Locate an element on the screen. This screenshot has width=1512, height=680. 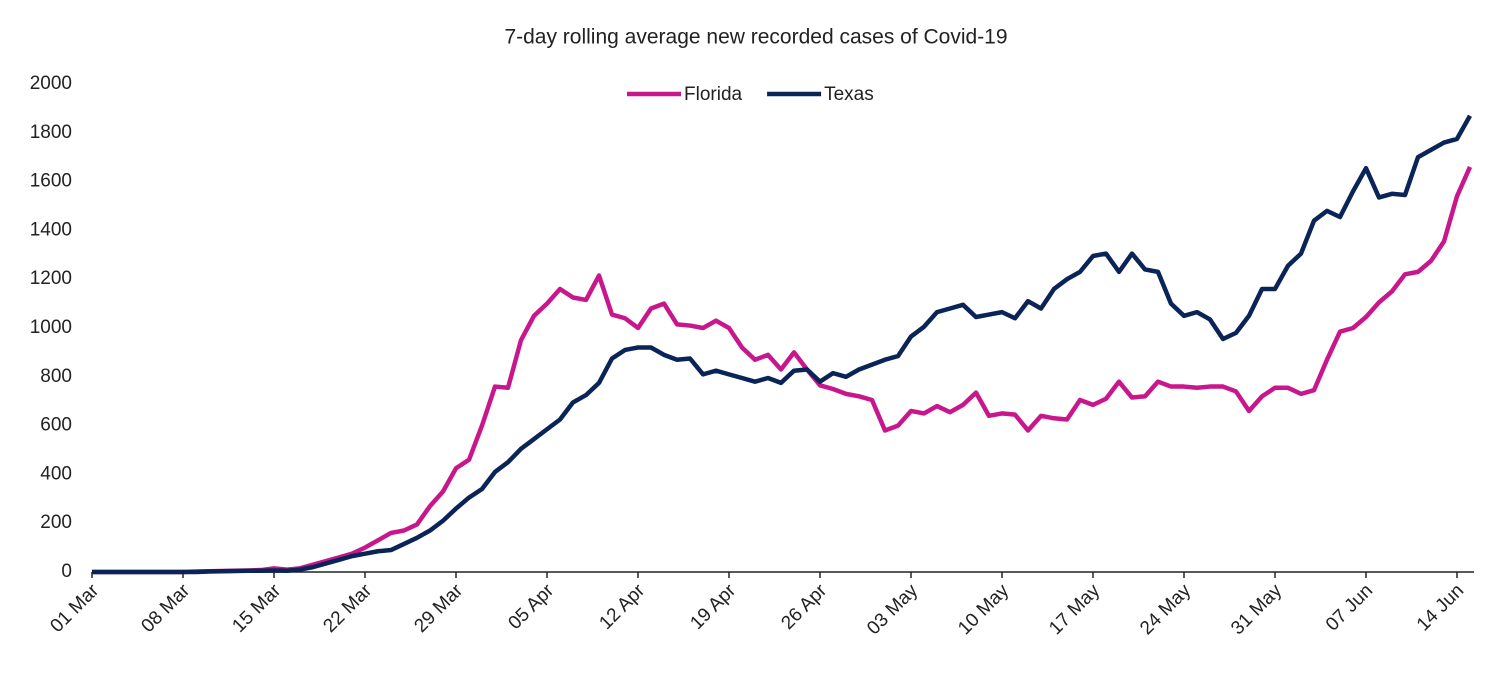
y-tick-label: 1600 is located at coordinates (51, 181).